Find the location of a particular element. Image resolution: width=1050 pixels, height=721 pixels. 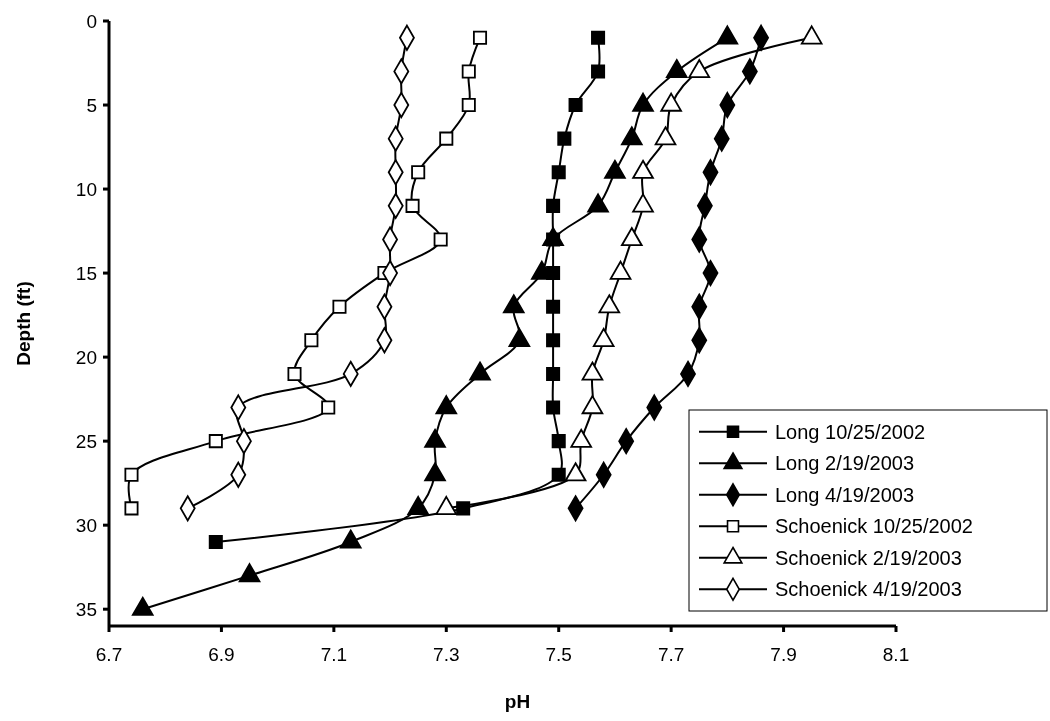

x-tick-label: 6.7 is located at coordinates (109, 654).